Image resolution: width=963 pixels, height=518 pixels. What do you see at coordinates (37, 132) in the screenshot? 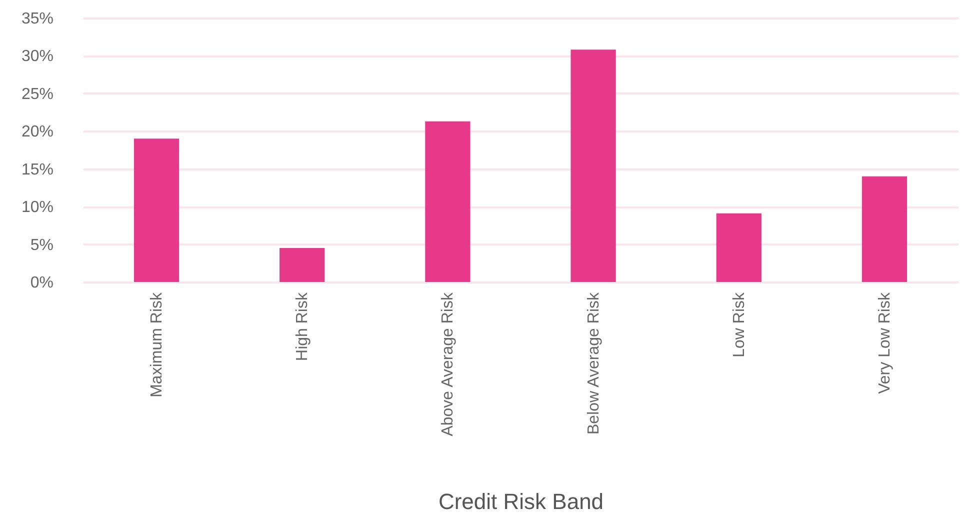
I see `y-tick-label: 20%` at bounding box center [37, 132].